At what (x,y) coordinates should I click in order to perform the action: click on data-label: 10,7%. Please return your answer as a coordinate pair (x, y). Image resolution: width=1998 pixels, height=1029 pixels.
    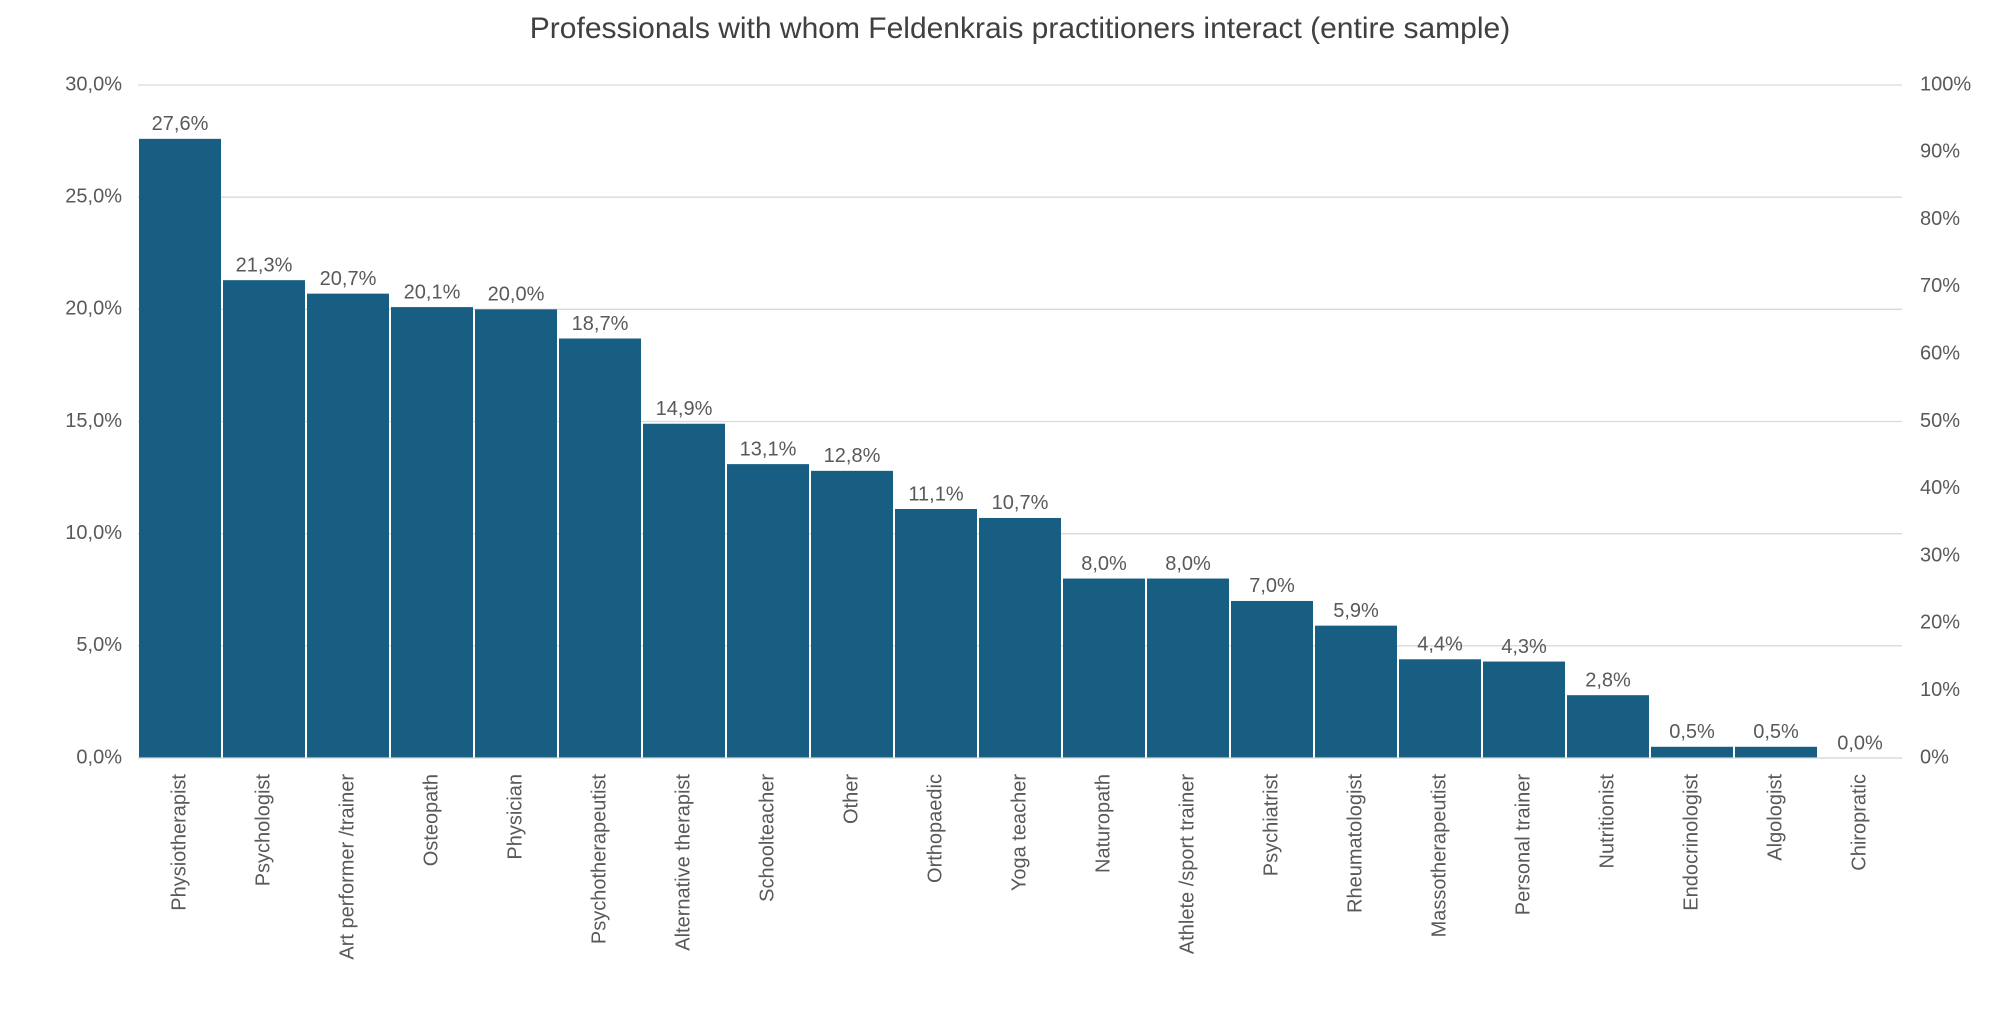
    Looking at the image, I should click on (1020, 503).